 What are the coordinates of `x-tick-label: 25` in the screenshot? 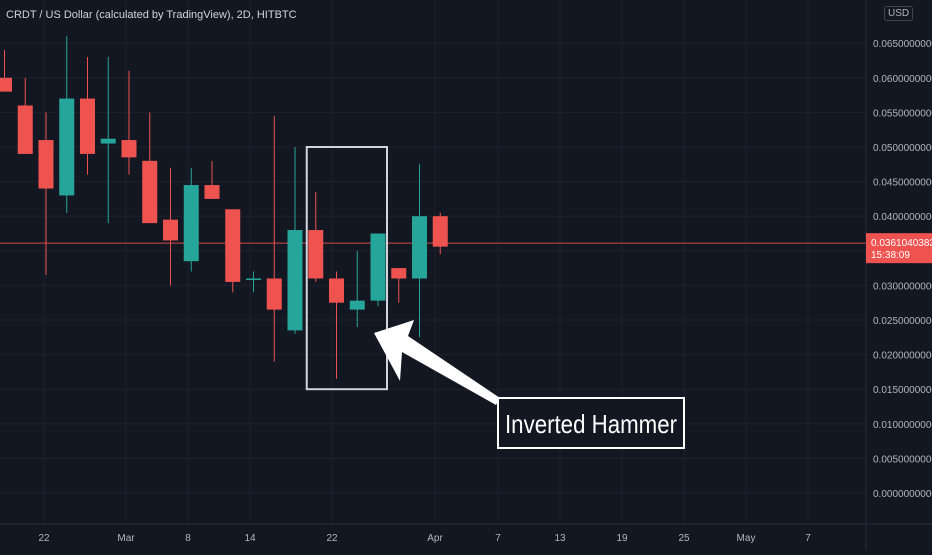 It's located at (684, 538).